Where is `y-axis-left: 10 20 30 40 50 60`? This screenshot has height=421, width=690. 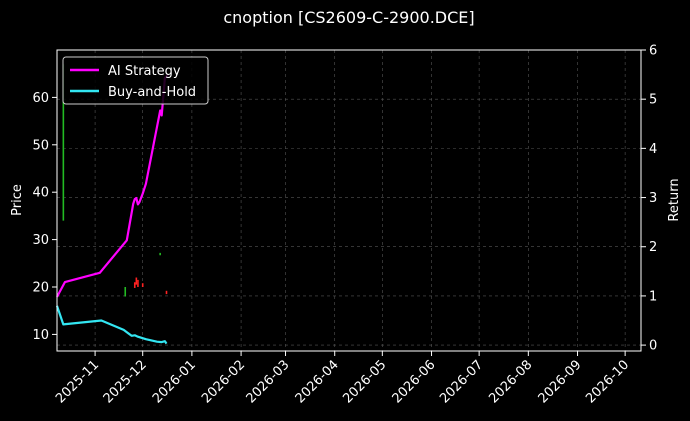
y-axis-left: 10 20 30 40 50 60 is located at coordinates (44, 217).